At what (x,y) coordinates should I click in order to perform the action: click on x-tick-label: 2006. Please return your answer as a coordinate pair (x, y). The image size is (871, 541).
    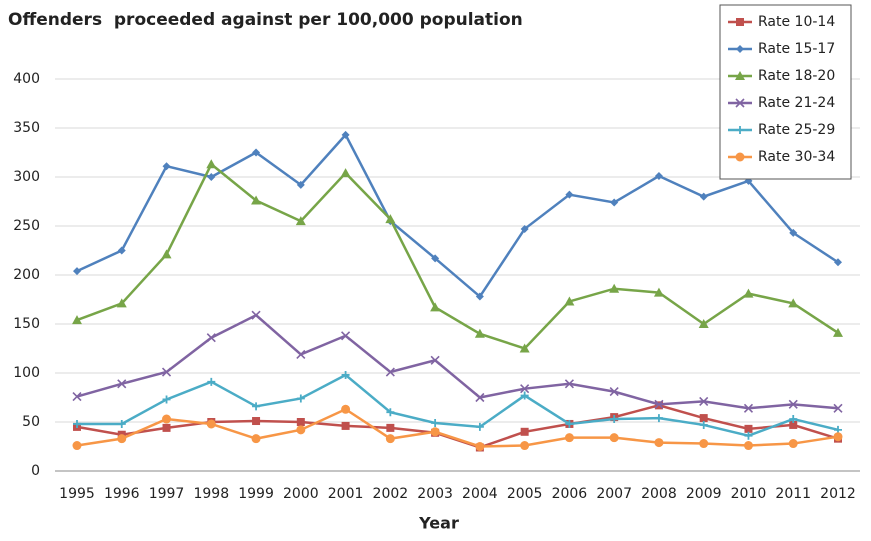
    Looking at the image, I should click on (570, 494).